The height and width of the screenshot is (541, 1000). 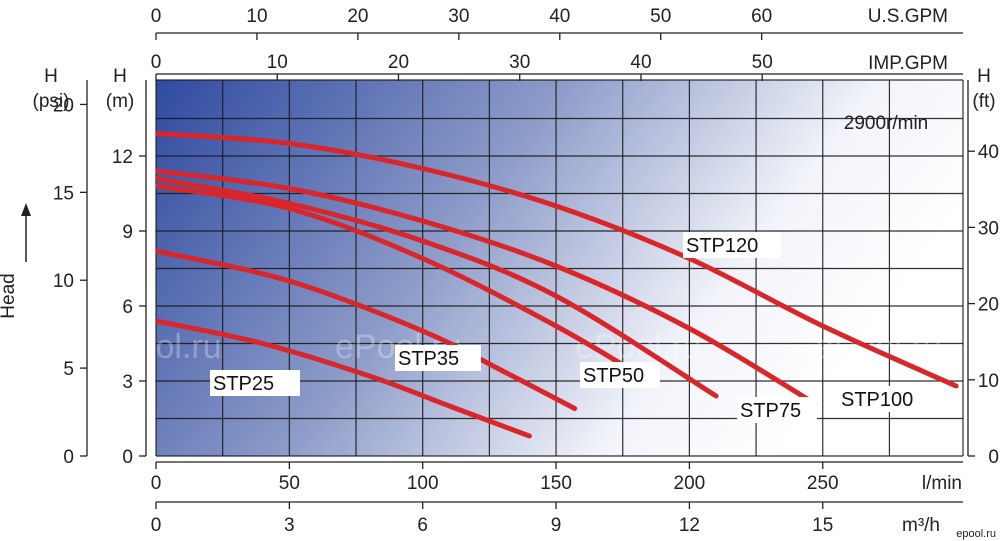 What do you see at coordinates (908, 16) in the screenshot?
I see `unit-usgpm: U.S.GPM` at bounding box center [908, 16].